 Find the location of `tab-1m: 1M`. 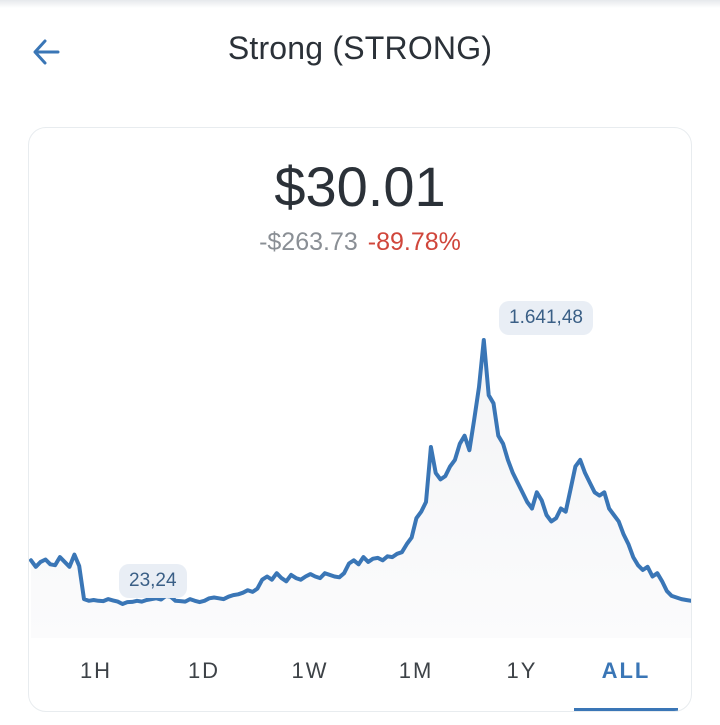

tab-1m: 1M is located at coordinates (416, 670).